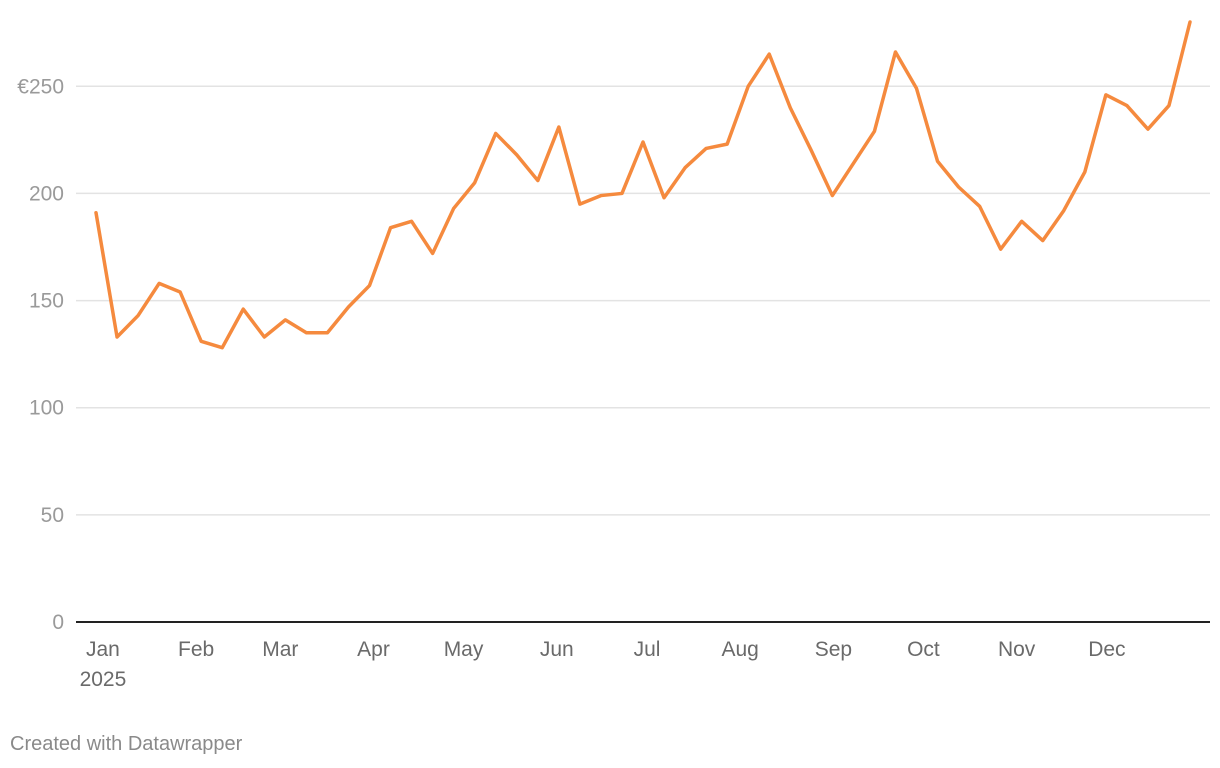 The width and height of the screenshot is (1220, 768). I want to click on x-tick-label: Oct, so click(923, 649).